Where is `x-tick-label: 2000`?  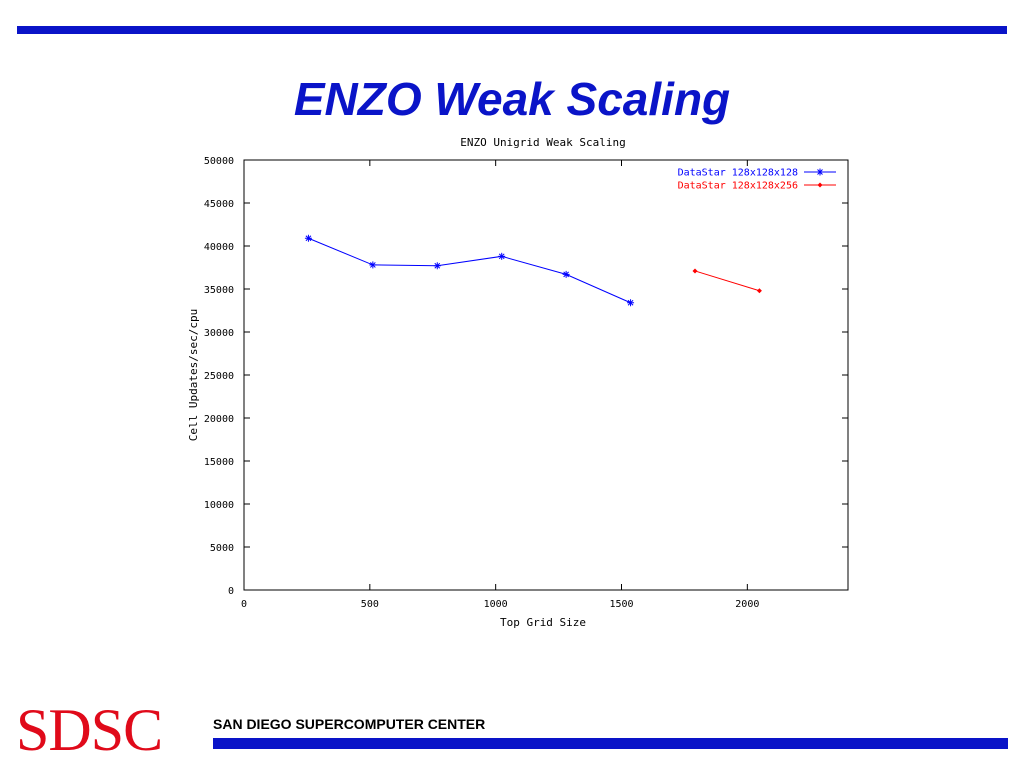
x-tick-label: 2000 is located at coordinates (747, 604).